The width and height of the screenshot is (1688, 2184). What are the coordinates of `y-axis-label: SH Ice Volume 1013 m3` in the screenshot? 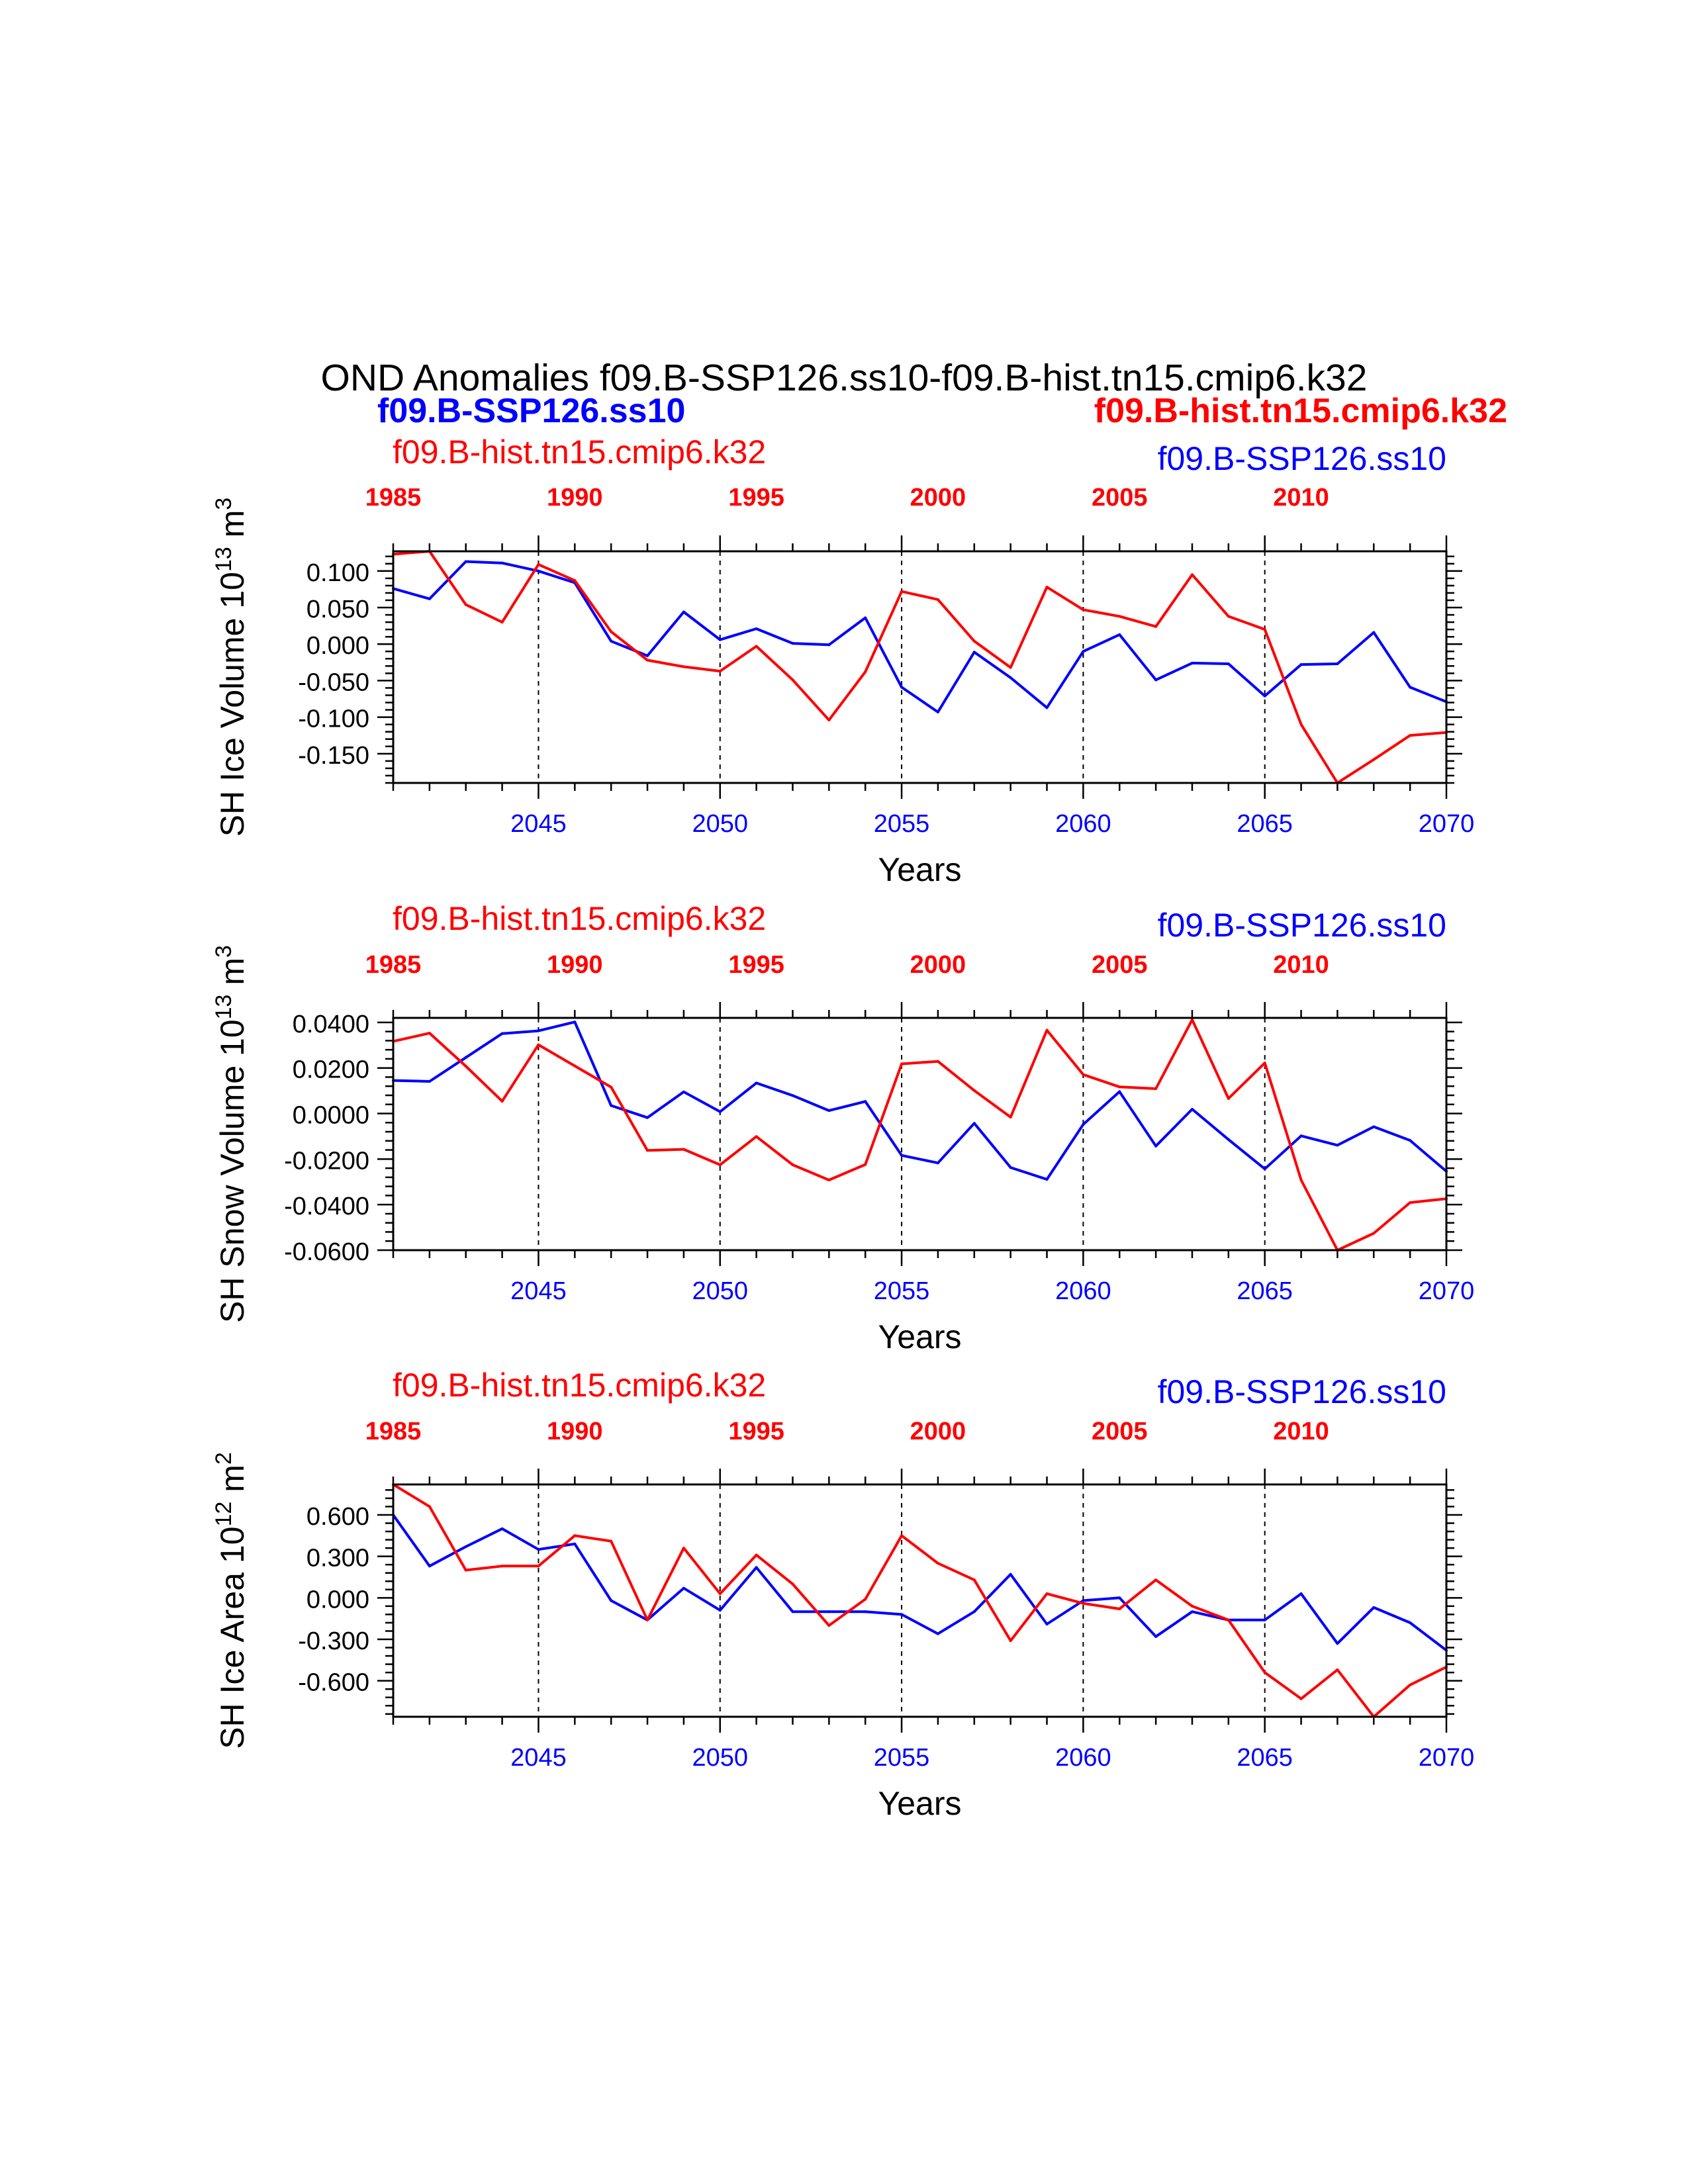 It's located at (231, 667).